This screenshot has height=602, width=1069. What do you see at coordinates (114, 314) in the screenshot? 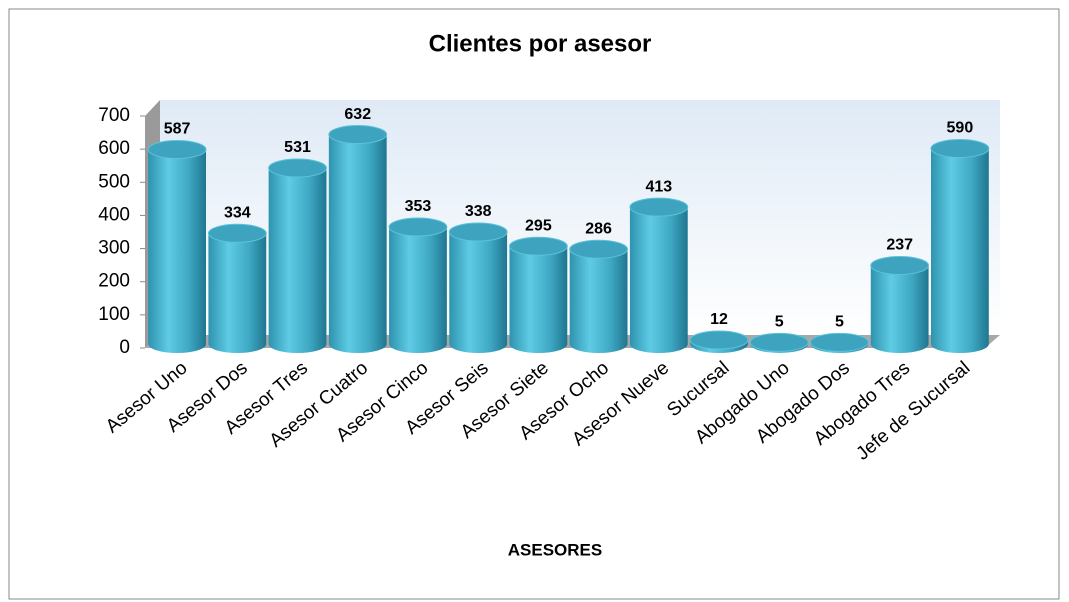
I see `y-tick-label: 100` at bounding box center [114, 314].